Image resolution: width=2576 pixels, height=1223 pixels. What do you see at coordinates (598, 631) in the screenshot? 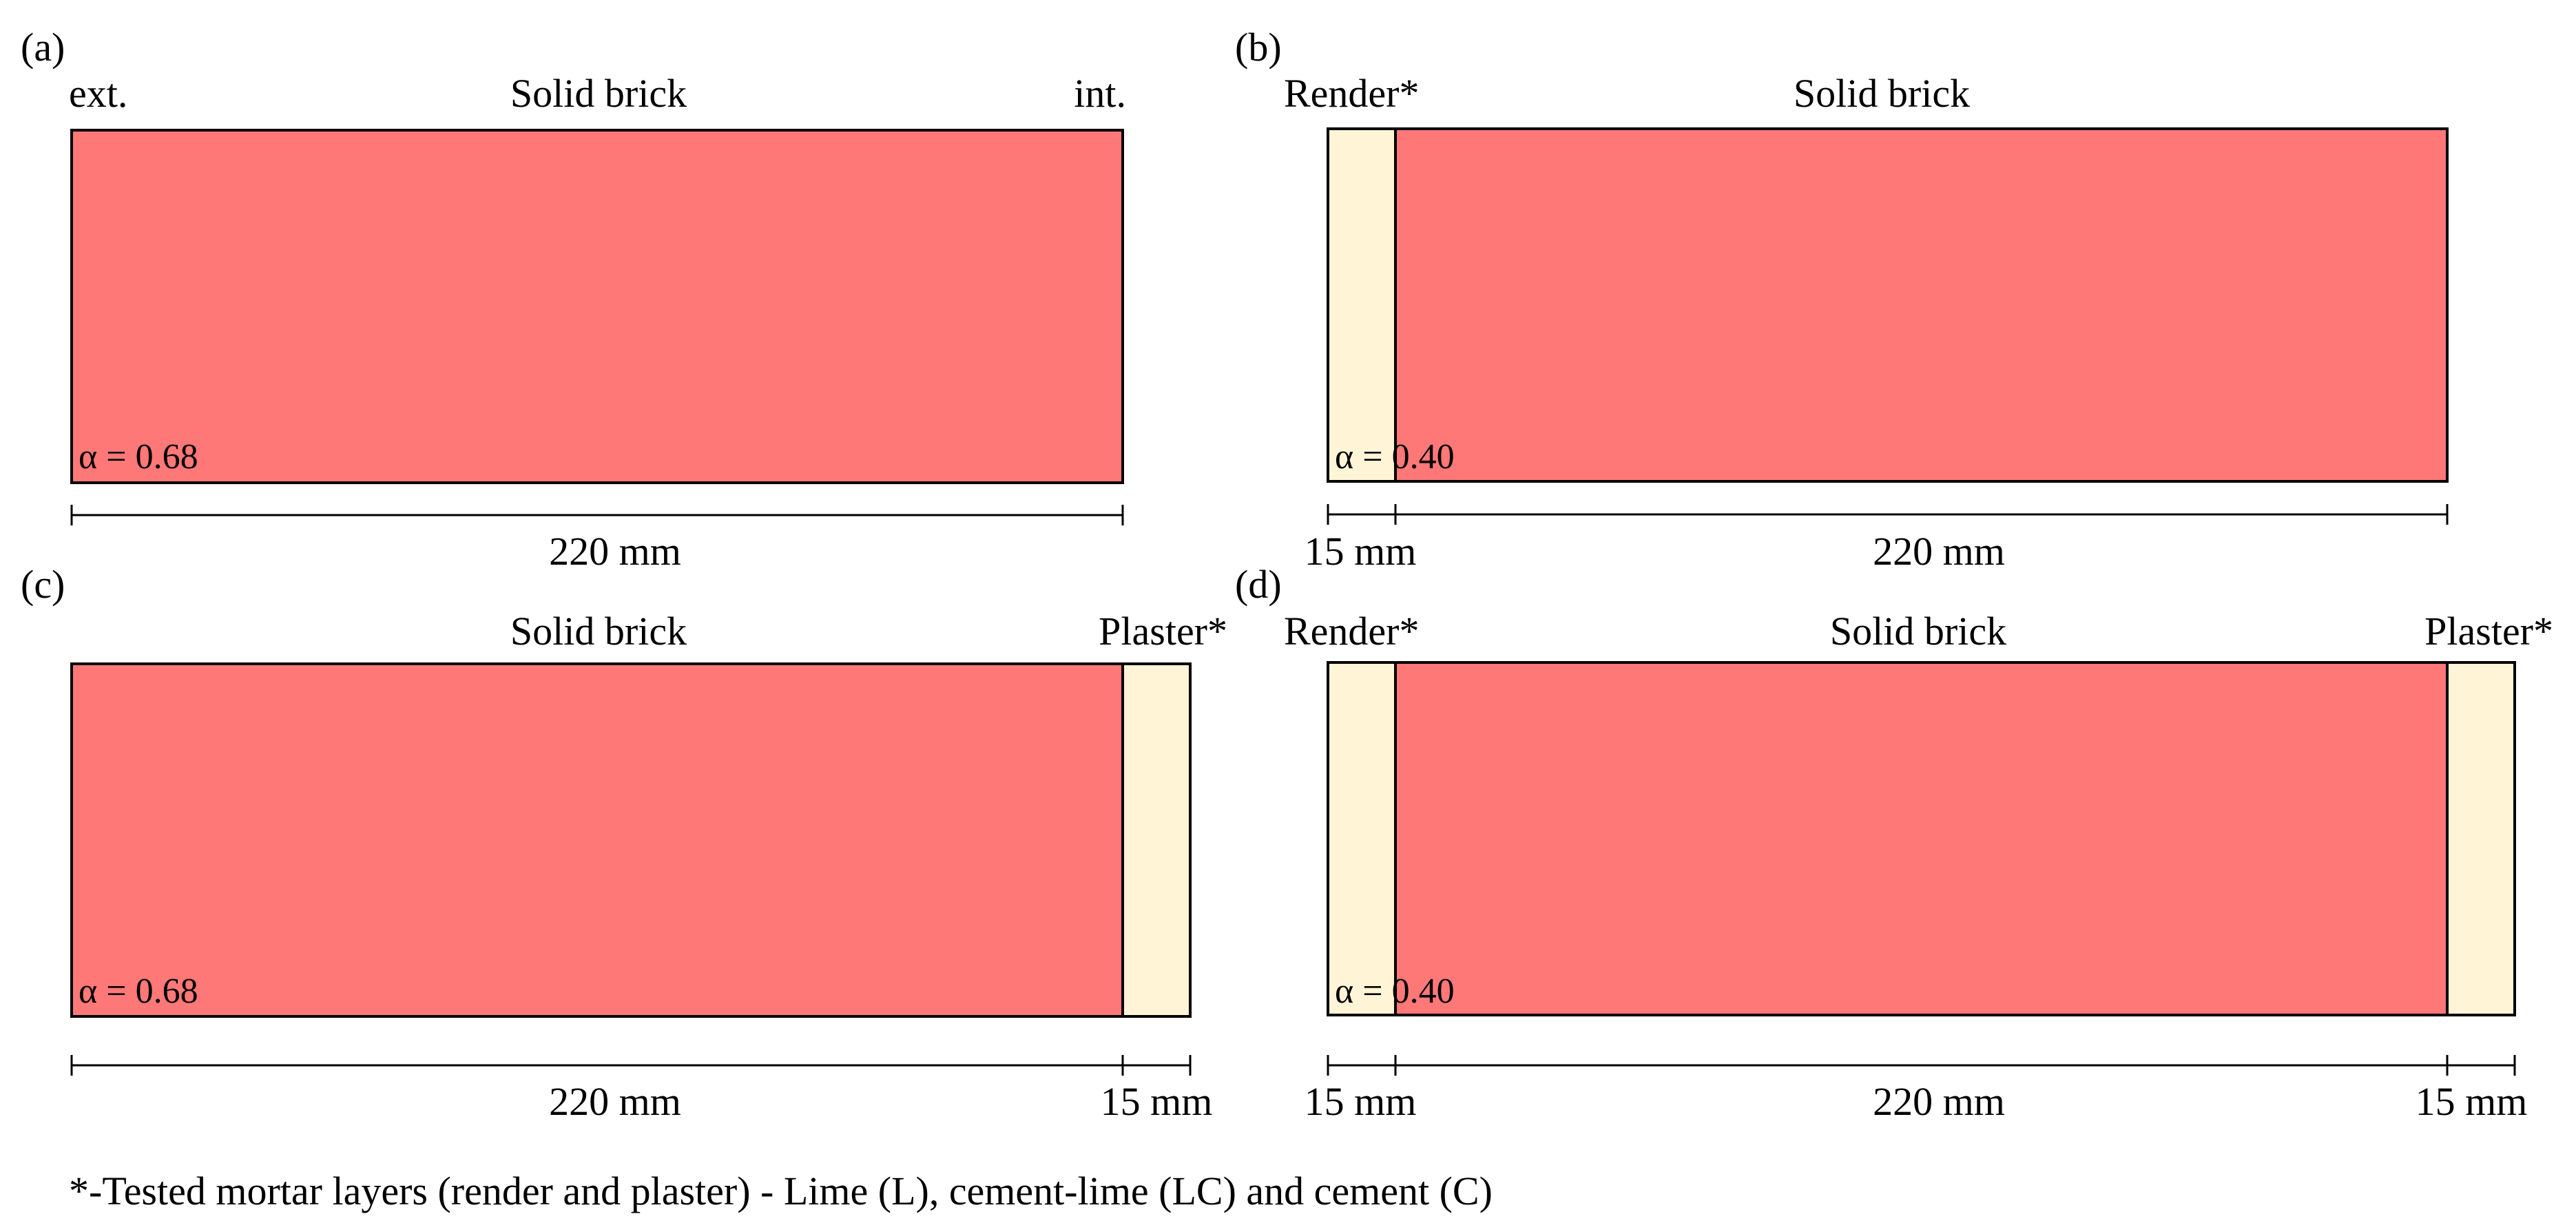
I see `panel-c-brick-label: Solid brick` at bounding box center [598, 631].